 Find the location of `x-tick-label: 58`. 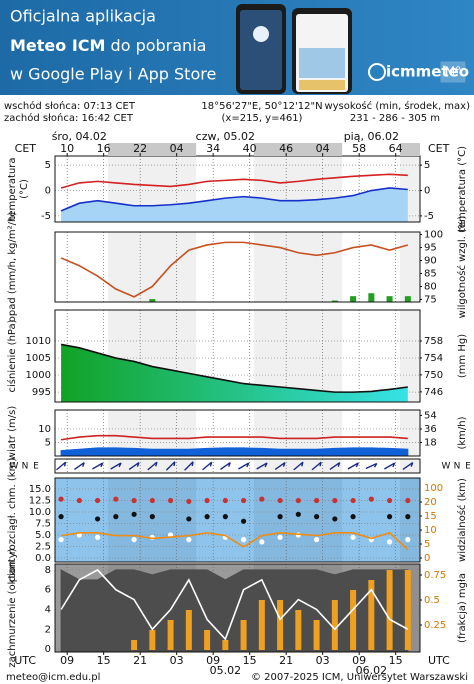

x-tick-label: 58 is located at coordinates (359, 148).